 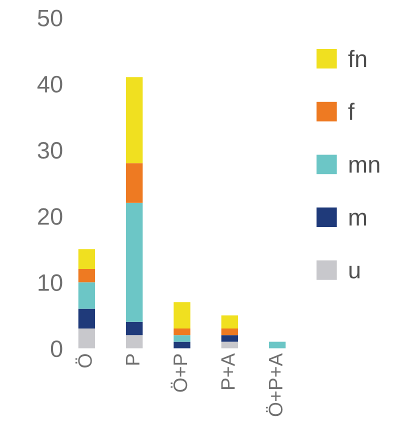 I want to click on legend-label: u, so click(x=354, y=272).